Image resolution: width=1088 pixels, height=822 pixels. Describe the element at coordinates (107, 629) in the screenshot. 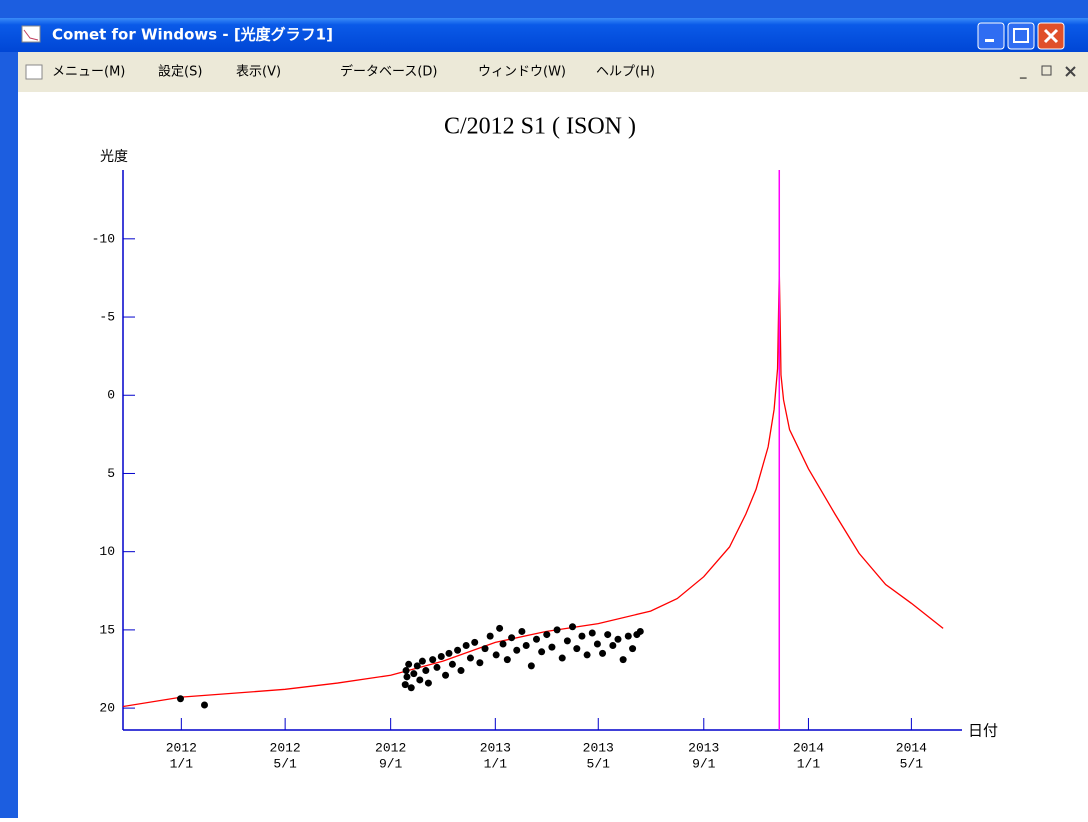

I see `y-tick-label: 15` at that location.